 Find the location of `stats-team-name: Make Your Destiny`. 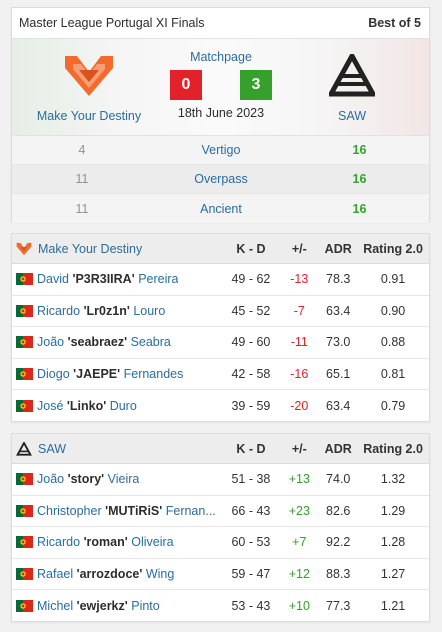

stats-team-name: Make Your Destiny is located at coordinates (90, 248).